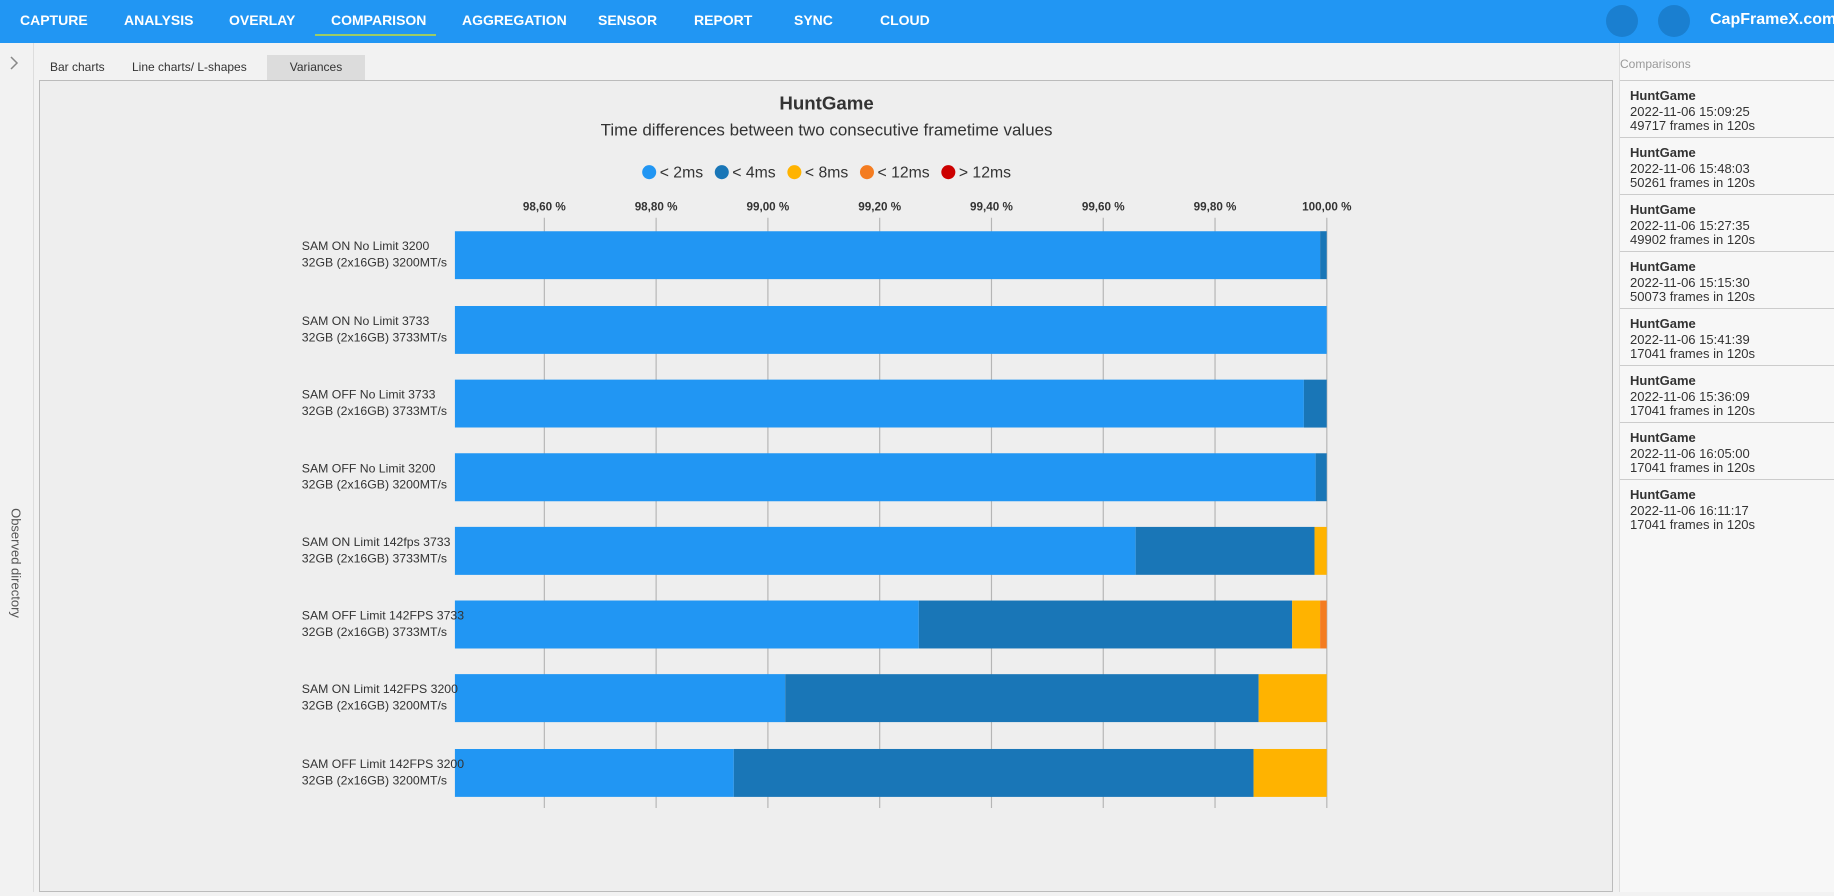 The height and width of the screenshot is (896, 1834). What do you see at coordinates (813, 20) in the screenshot?
I see `nav-tab: SYNC` at bounding box center [813, 20].